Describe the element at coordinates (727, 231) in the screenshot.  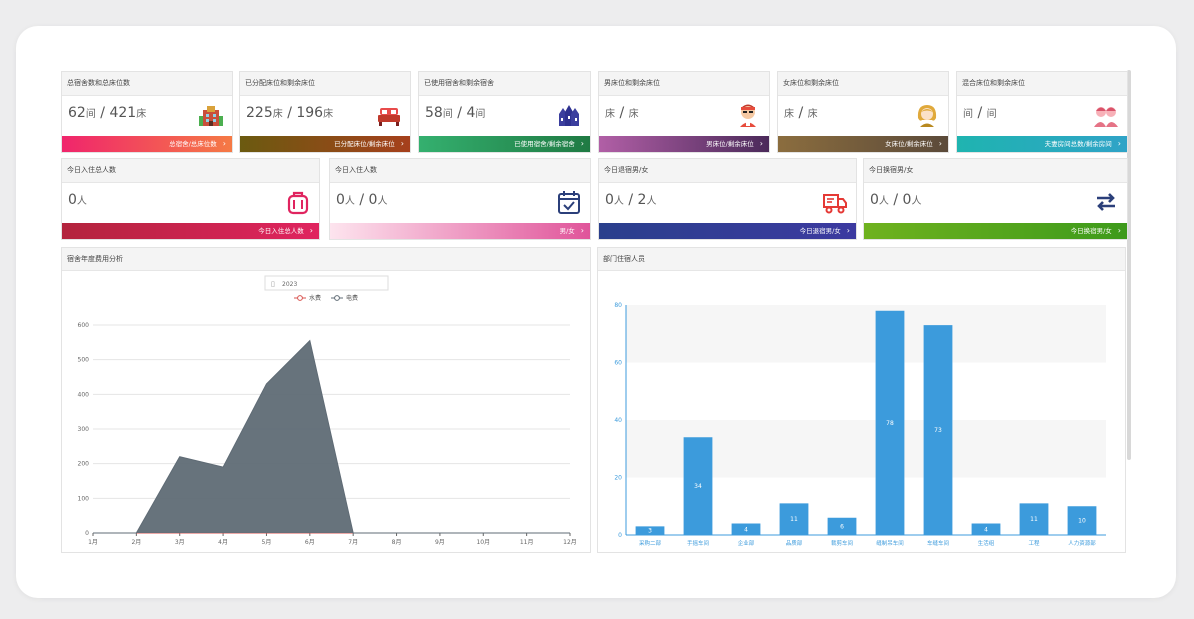
I see `stat-card-link: 今日退宿男/女 ›` at that location.